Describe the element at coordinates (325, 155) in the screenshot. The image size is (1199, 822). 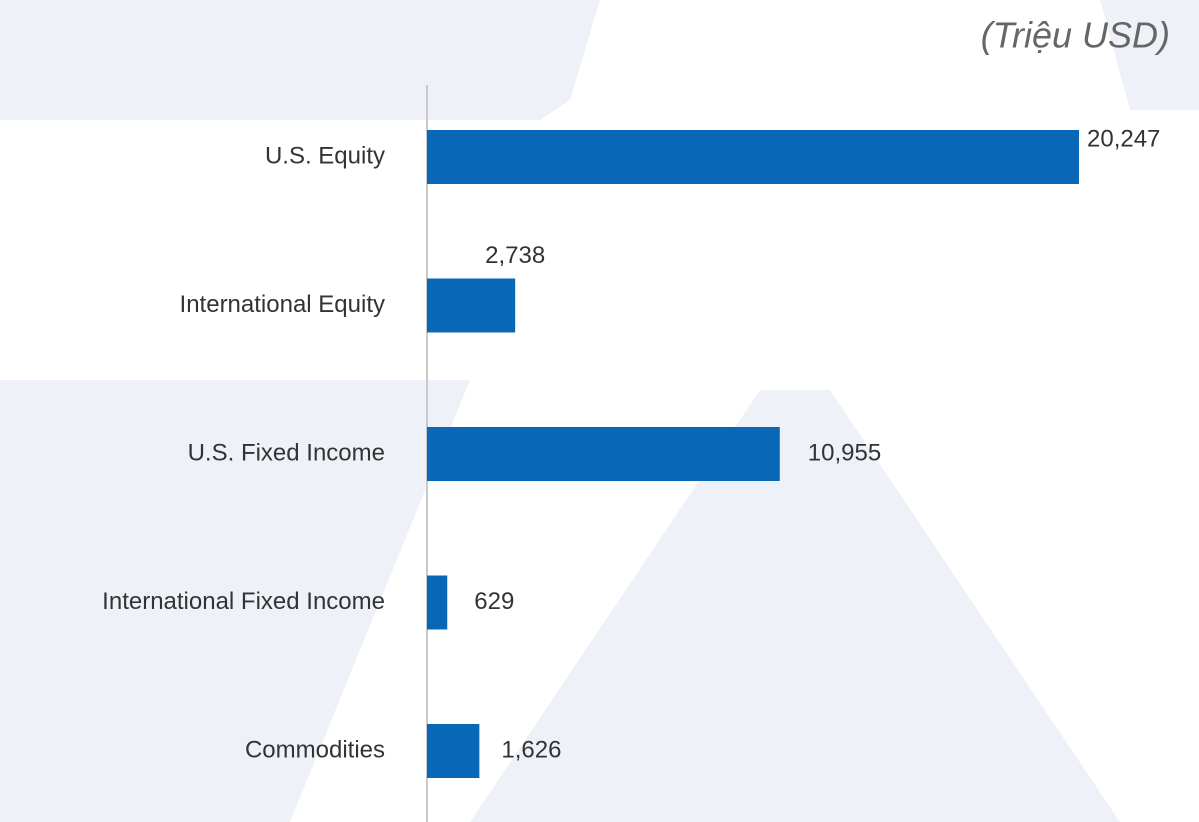
I see `category-label: U.S. Equity` at that location.